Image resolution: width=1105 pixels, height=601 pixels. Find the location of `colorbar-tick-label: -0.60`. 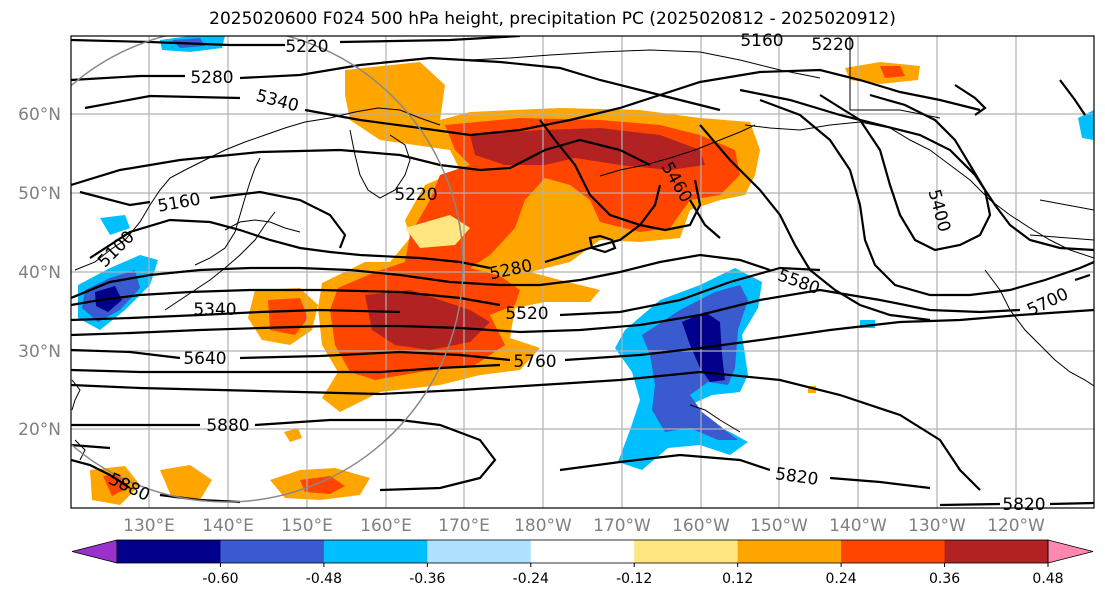

colorbar-tick-label: -0.60 is located at coordinates (220, 579).